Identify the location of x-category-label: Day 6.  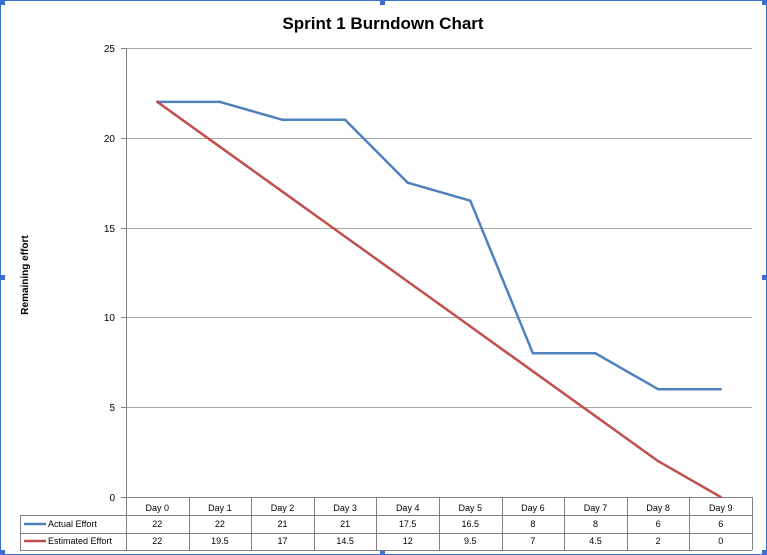
(533, 508).